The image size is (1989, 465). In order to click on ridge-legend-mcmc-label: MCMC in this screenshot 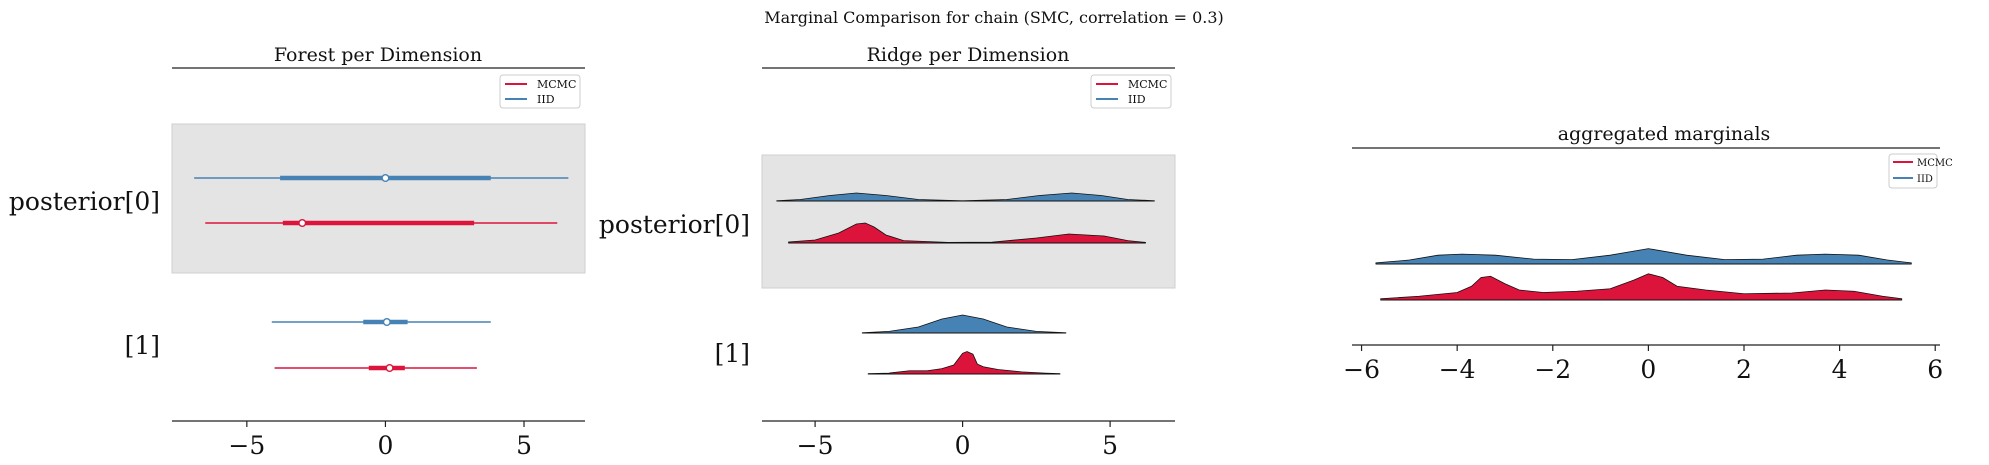, I will do `click(1147, 84)`.